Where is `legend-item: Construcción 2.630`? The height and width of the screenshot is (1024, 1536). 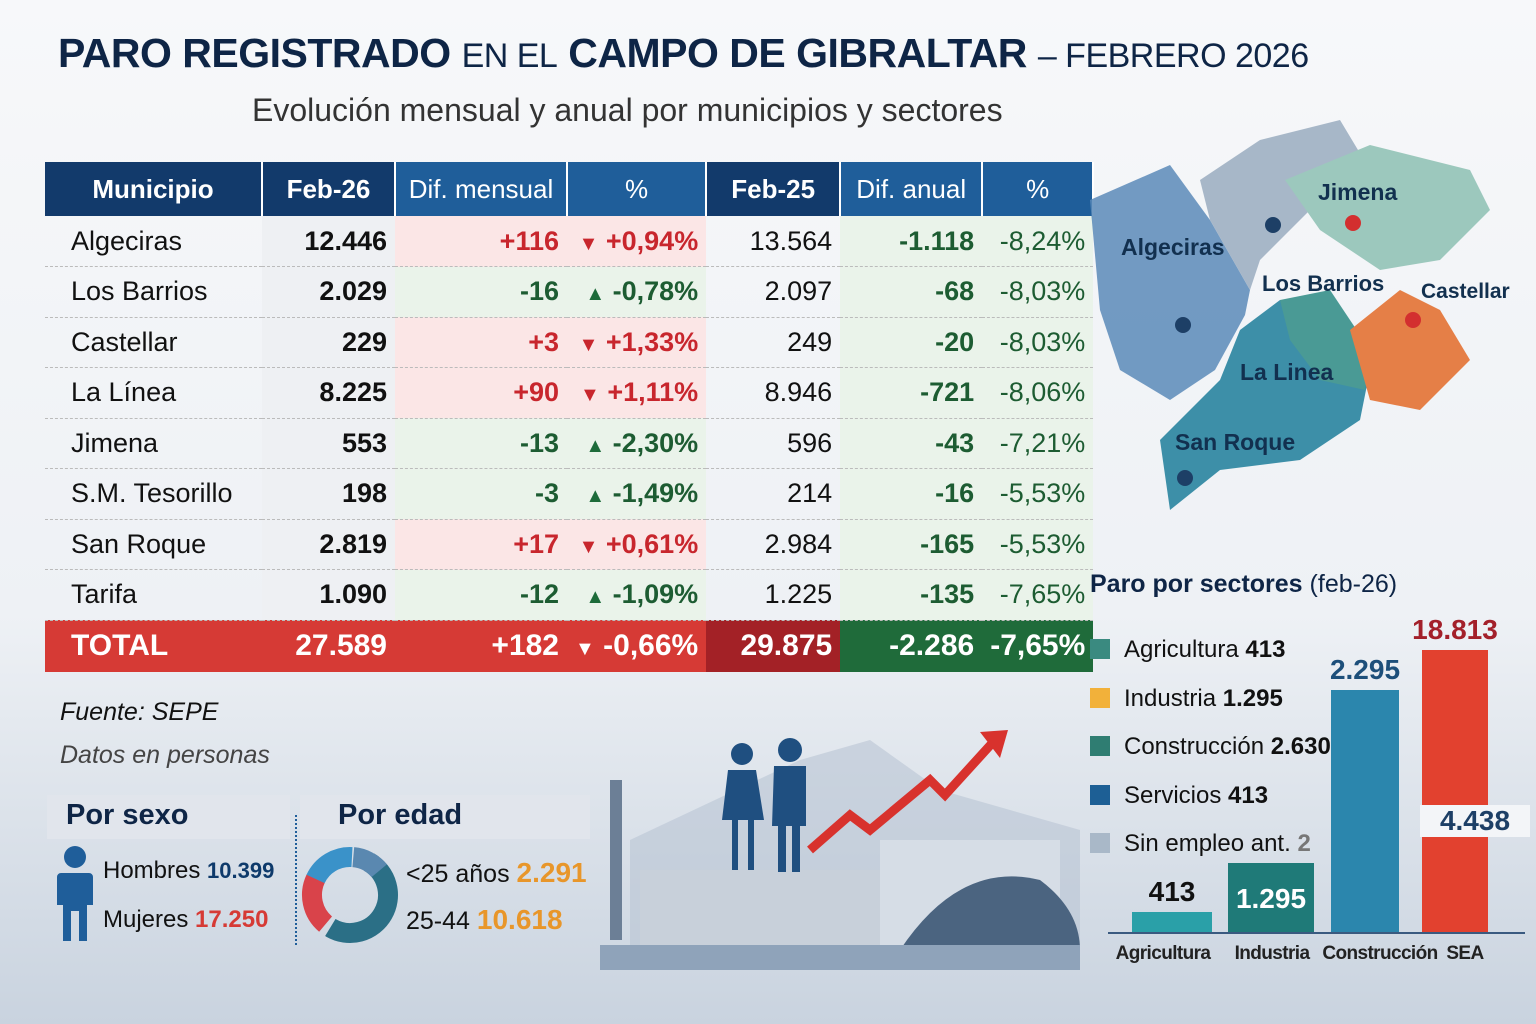
legend-item: Construcción 2.630 is located at coordinates (1210, 747).